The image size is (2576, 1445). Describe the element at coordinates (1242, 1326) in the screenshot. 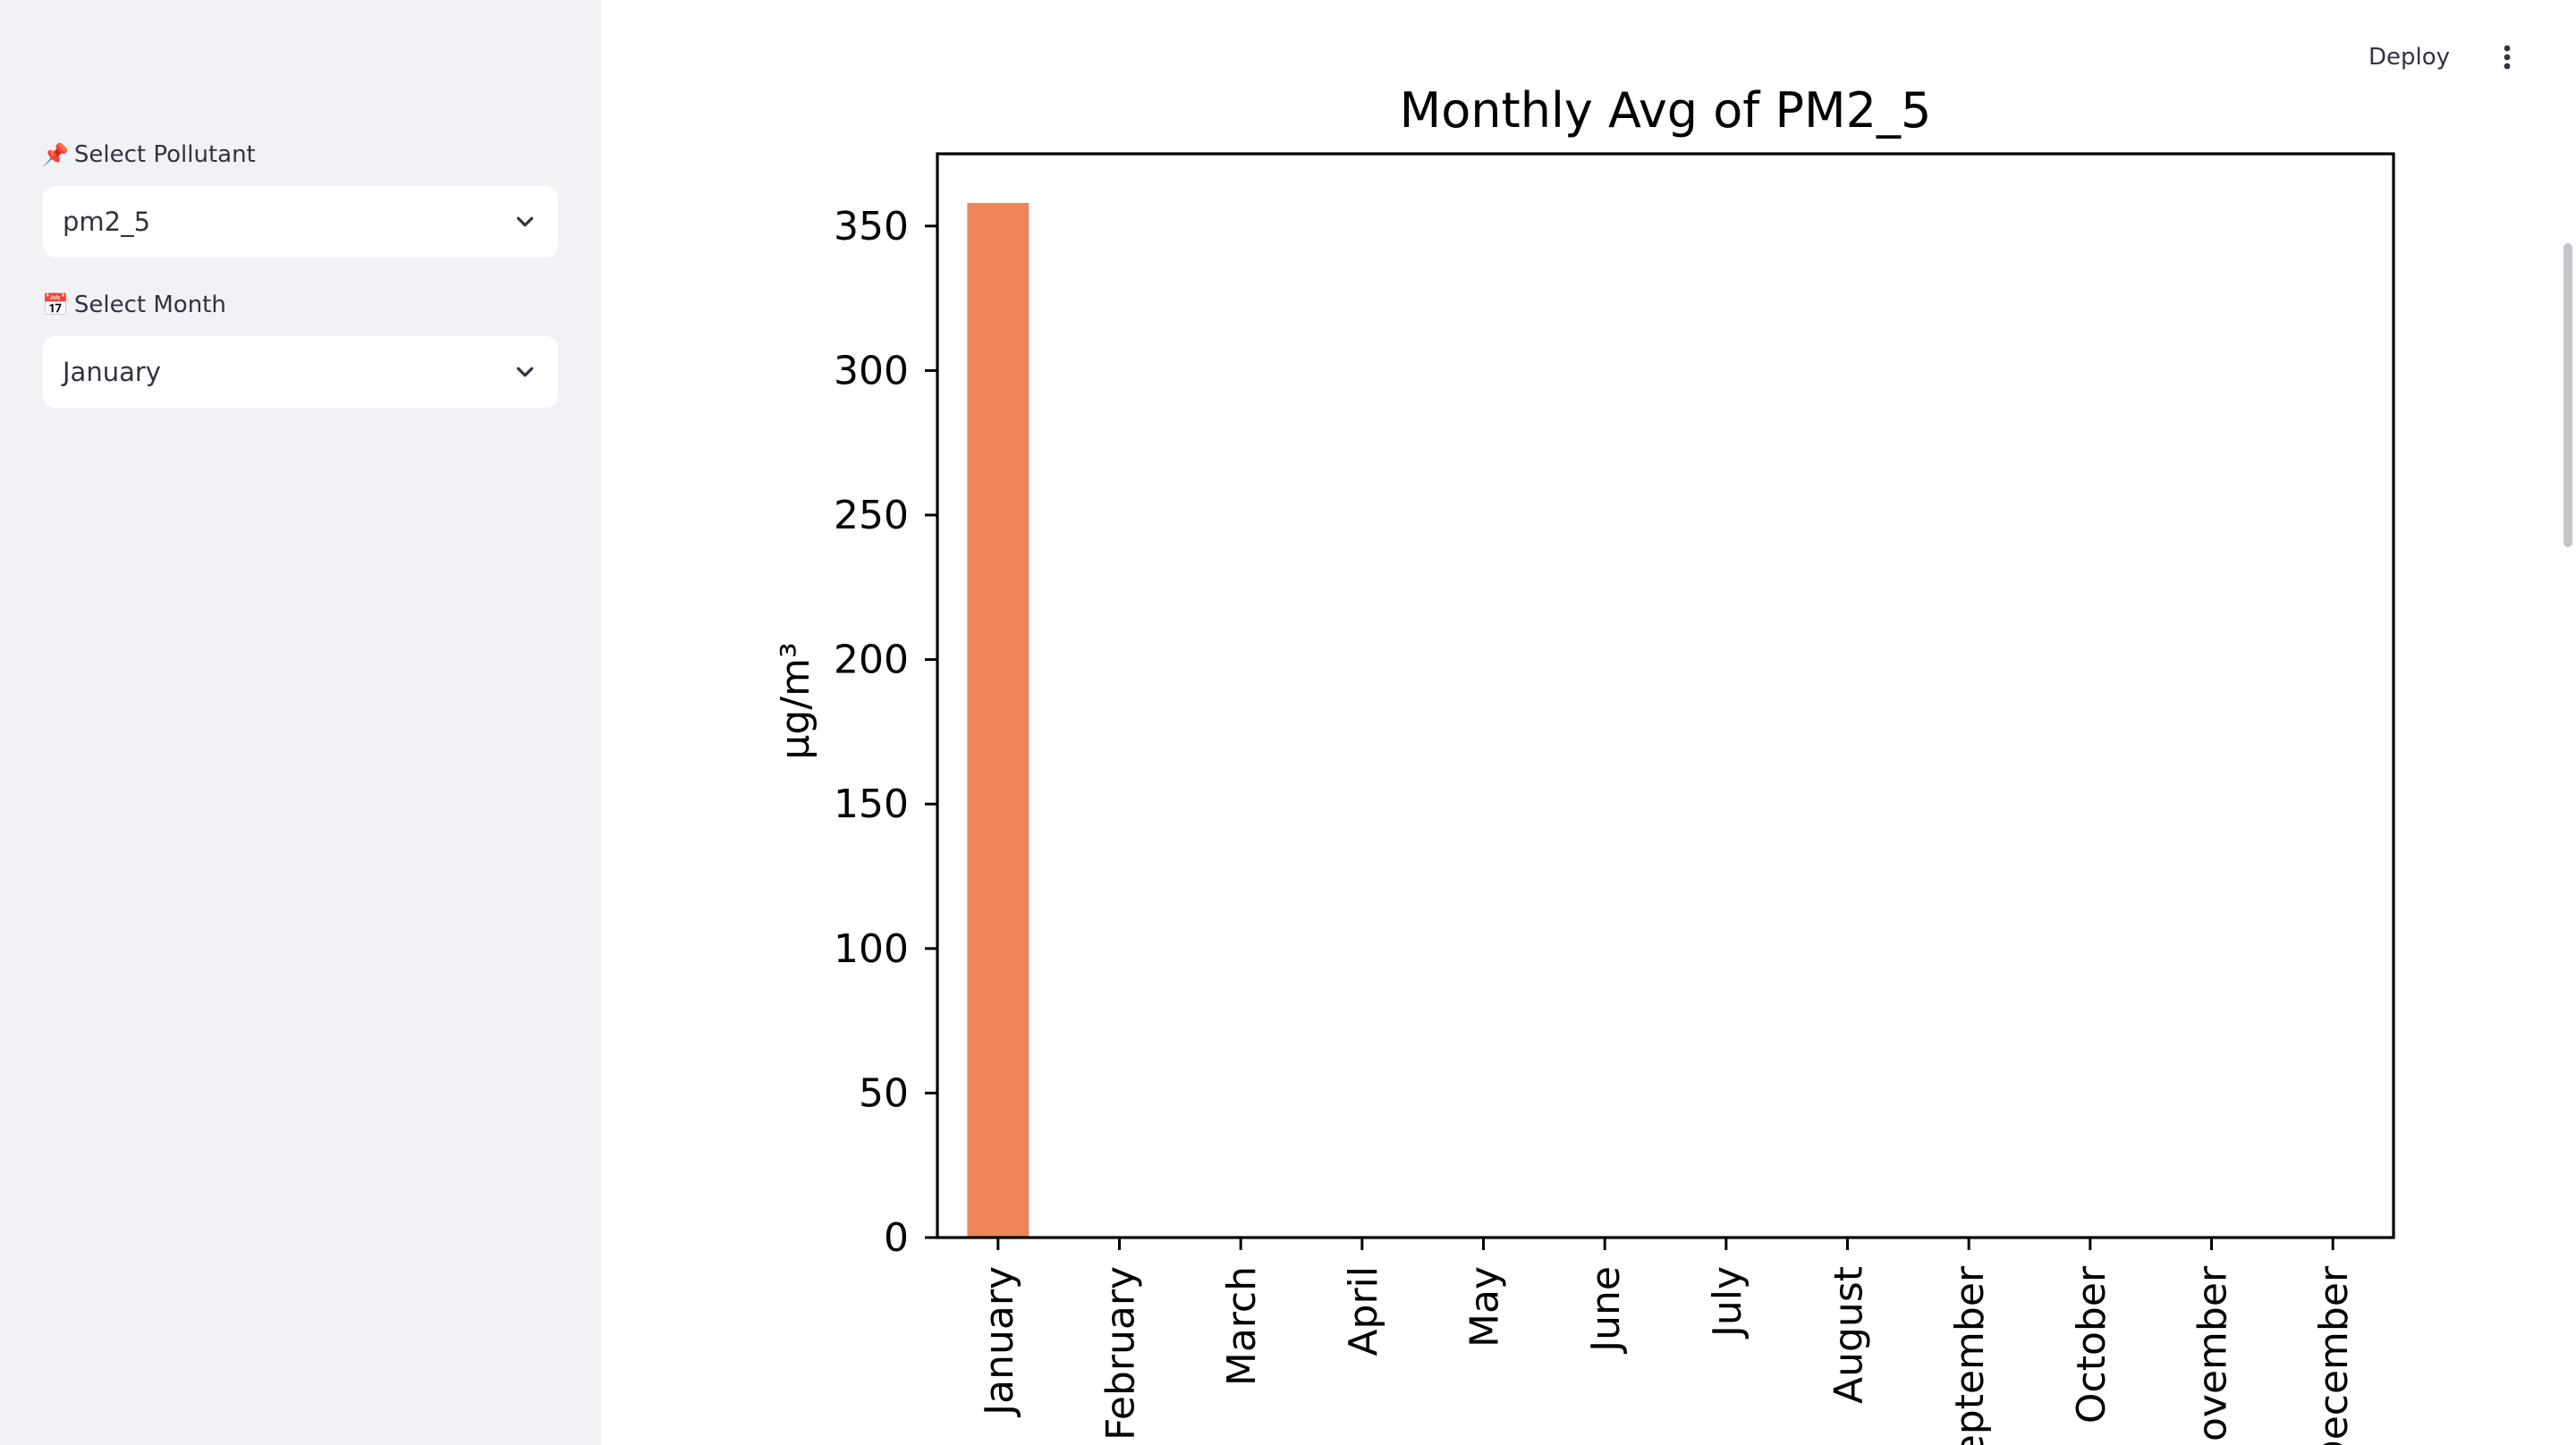

I see `x-tick-label: March` at that location.